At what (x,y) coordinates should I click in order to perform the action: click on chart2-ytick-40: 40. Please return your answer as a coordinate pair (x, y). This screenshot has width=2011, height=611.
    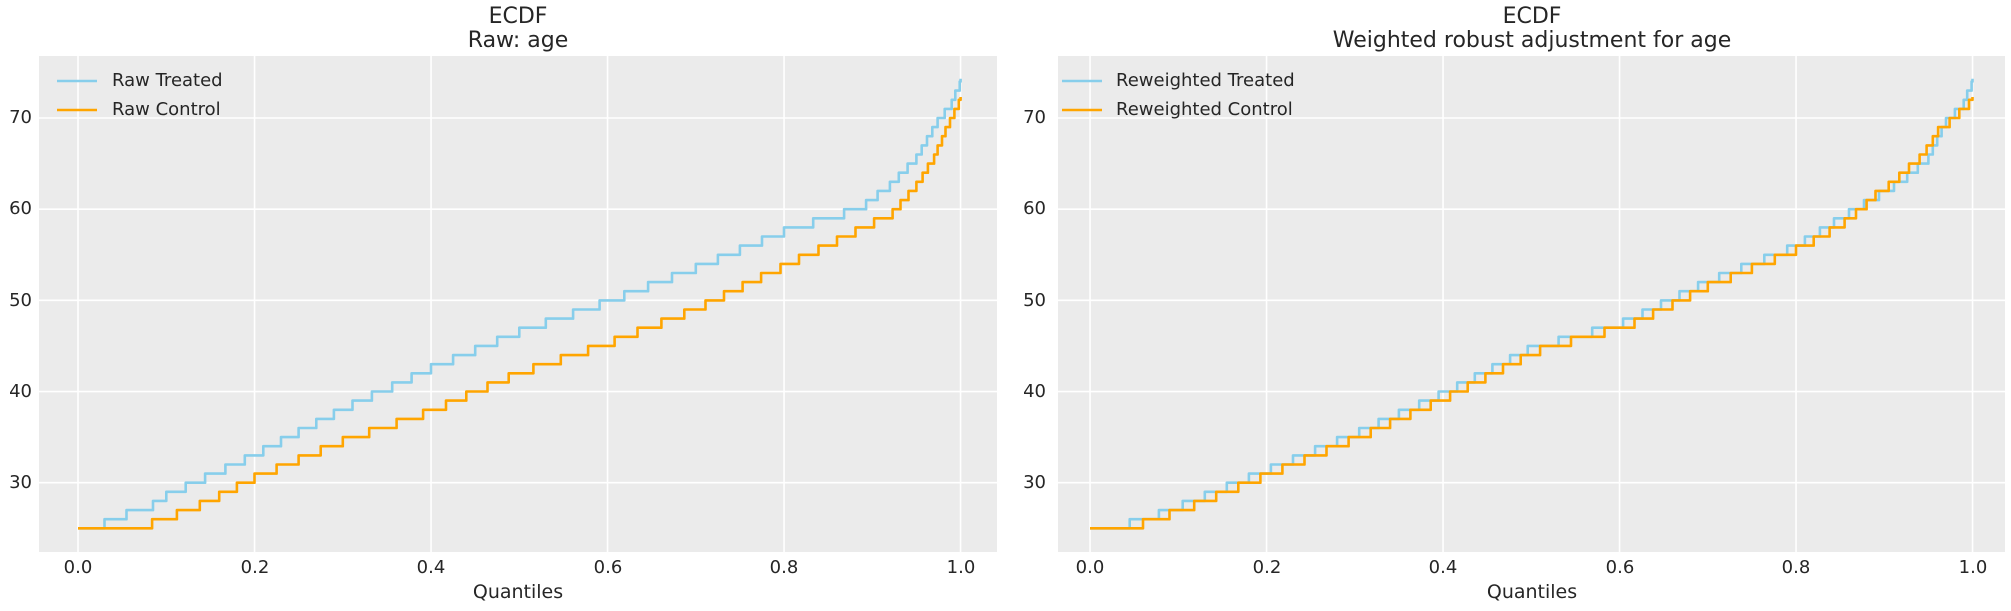
    Looking at the image, I should click on (1034, 391).